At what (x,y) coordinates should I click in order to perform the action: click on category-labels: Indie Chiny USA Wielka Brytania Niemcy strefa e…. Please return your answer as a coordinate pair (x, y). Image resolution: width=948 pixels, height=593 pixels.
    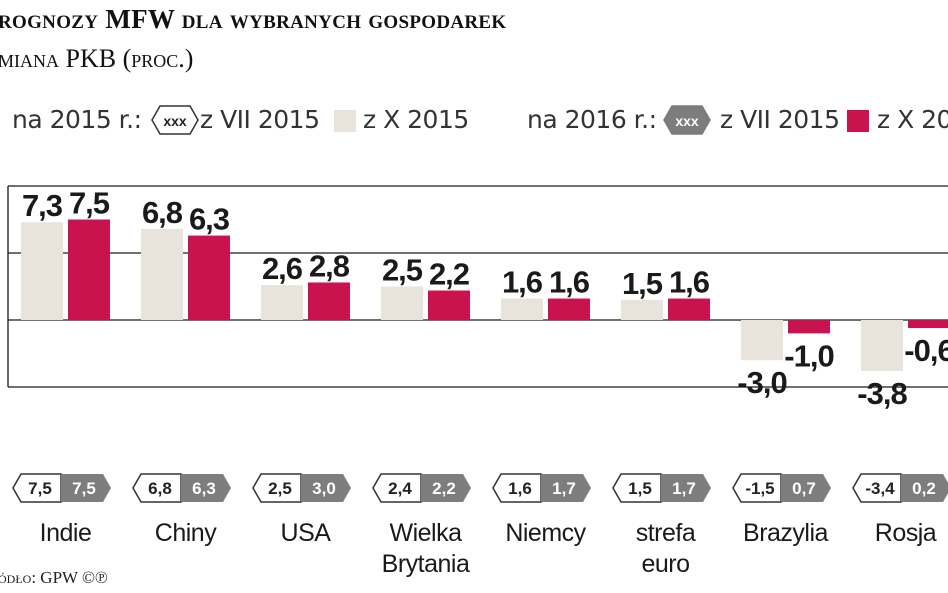
    Looking at the image, I should click on (489, 548).